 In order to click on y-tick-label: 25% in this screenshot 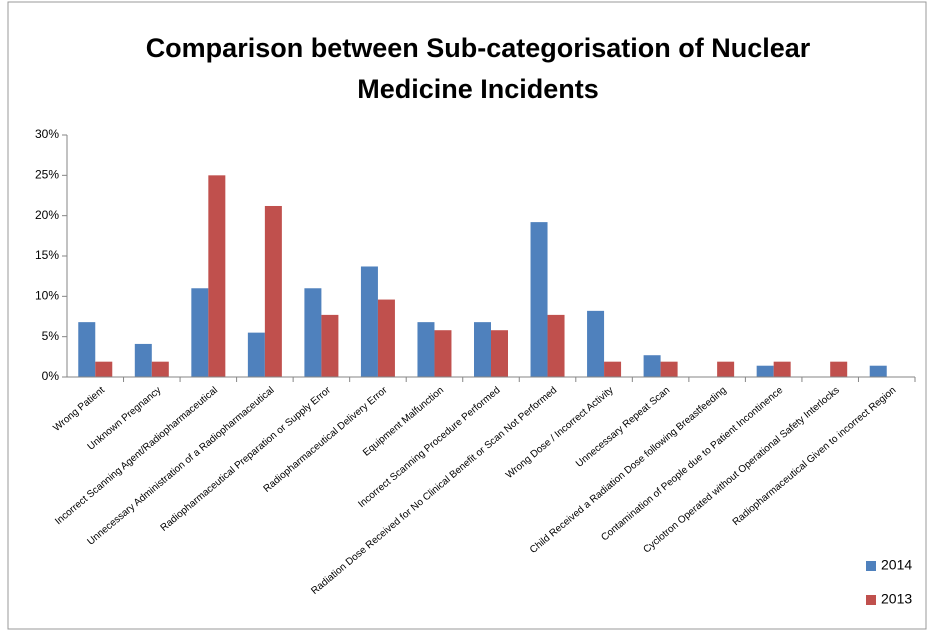, I will do `click(47, 175)`.